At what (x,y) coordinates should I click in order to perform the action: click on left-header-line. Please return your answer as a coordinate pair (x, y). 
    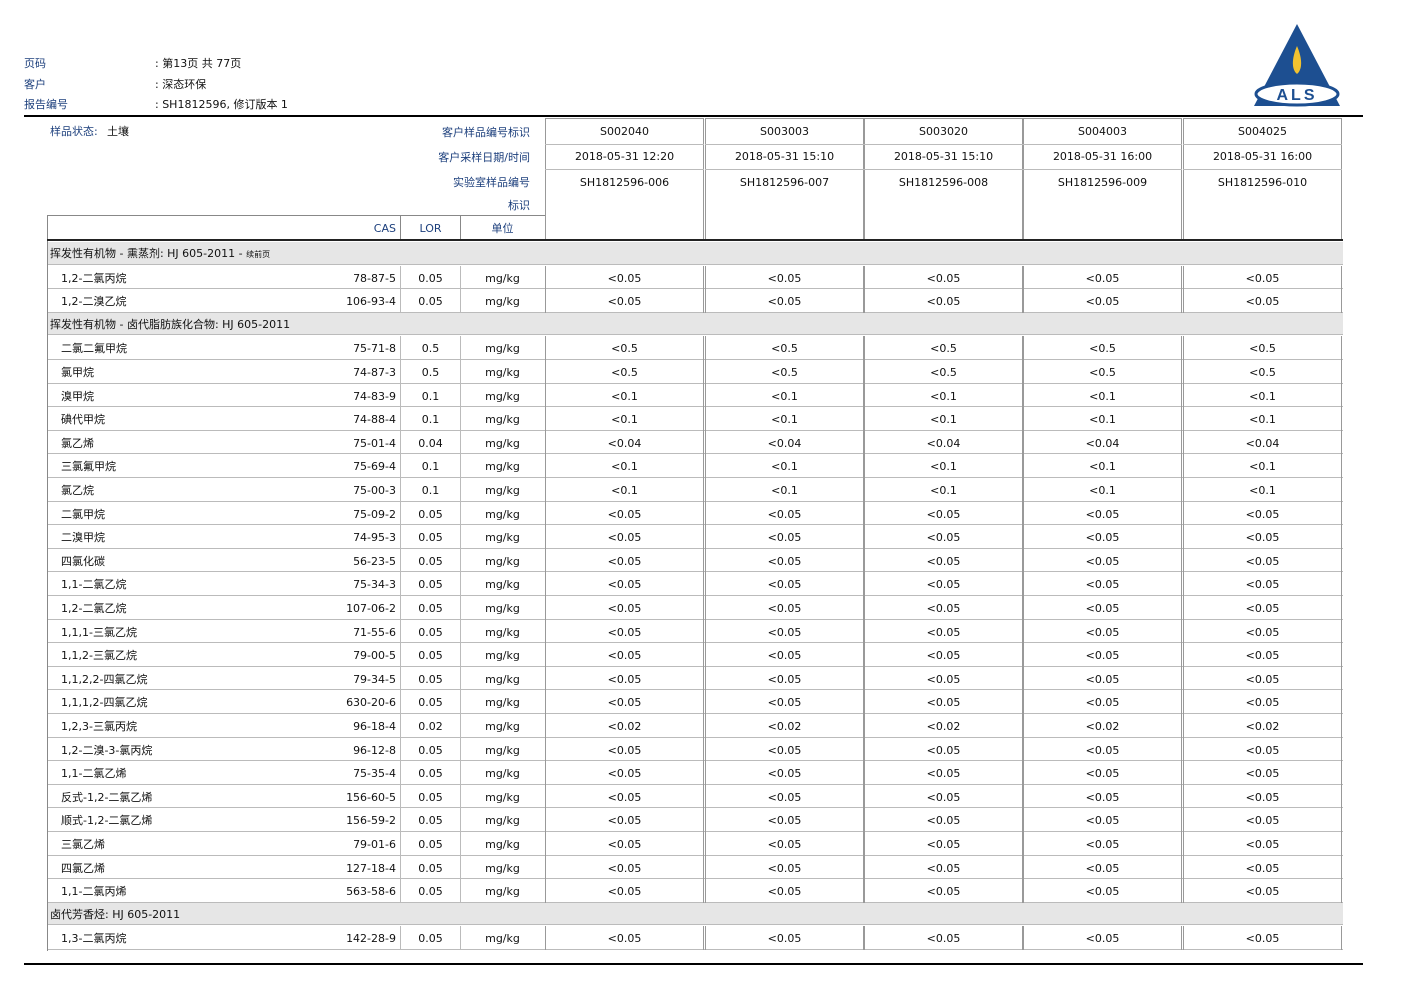
    Looking at the image, I should click on (296, 215).